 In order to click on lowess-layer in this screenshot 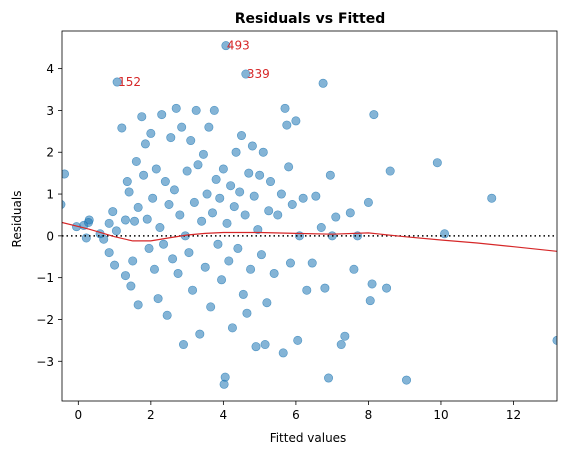, I will do `click(309, 236)`.